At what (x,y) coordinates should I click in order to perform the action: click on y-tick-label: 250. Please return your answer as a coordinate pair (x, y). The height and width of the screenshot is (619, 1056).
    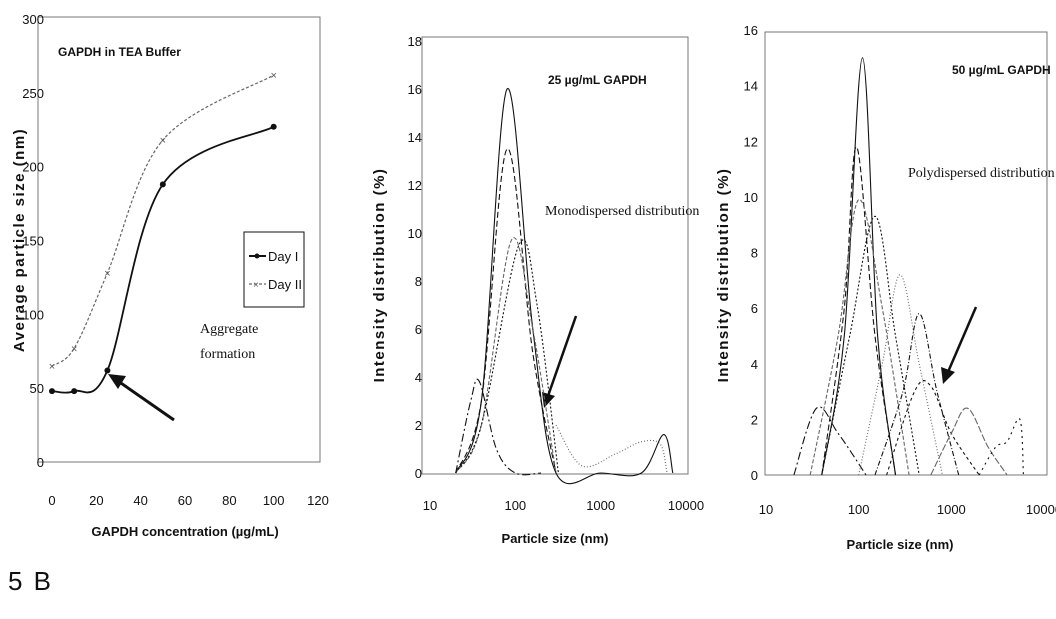
    Looking at the image, I should click on (33, 93).